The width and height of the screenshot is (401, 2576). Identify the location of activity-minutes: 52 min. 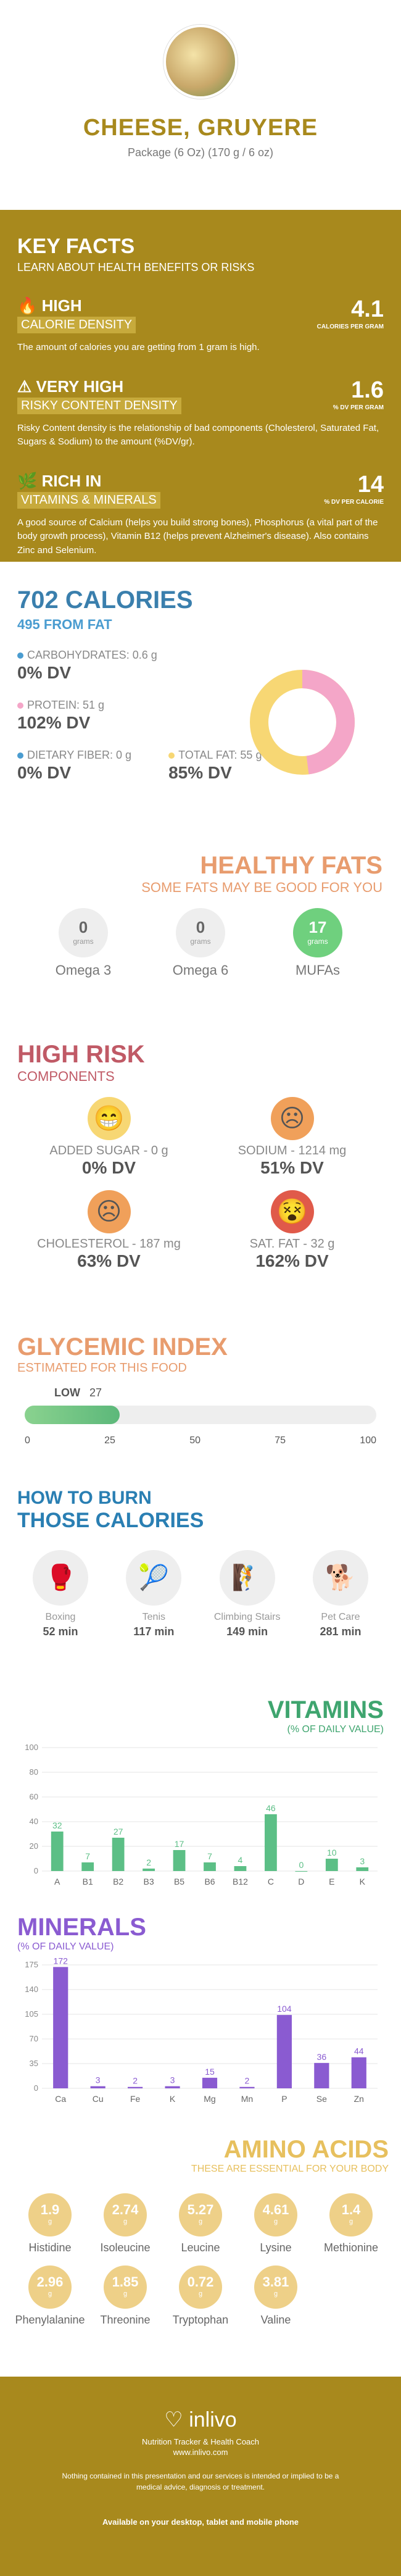
(61, 1631).